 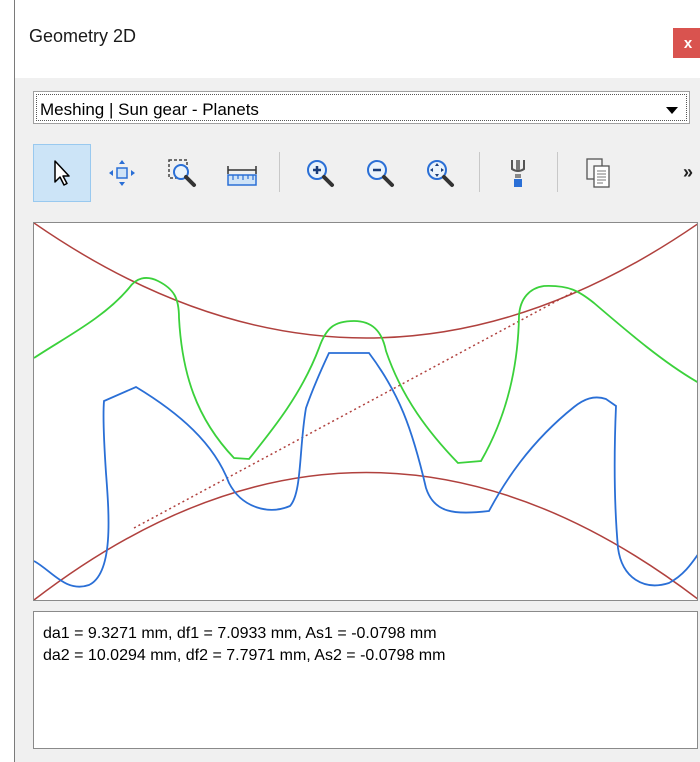 I want to click on pan-icon, so click(x=122, y=173).